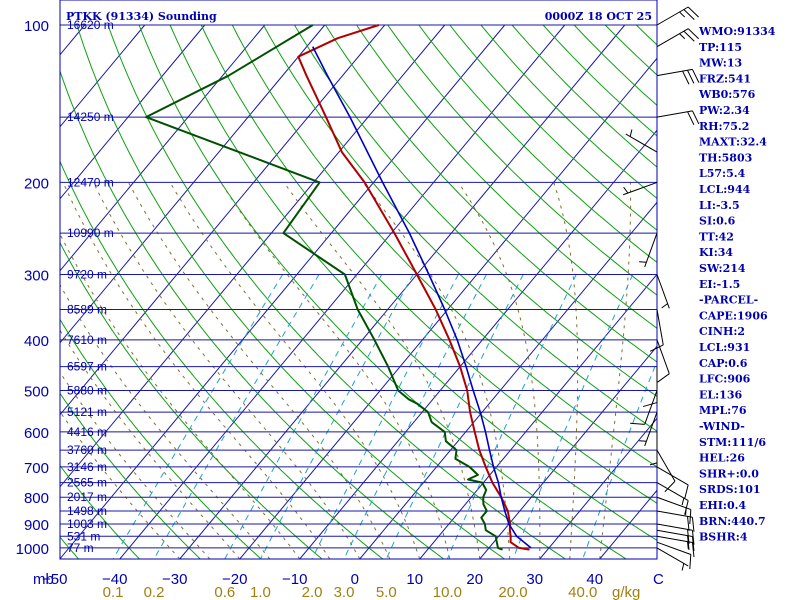  What do you see at coordinates (90, 25) in the screenshot?
I see `height-label: 16620 m` at bounding box center [90, 25].